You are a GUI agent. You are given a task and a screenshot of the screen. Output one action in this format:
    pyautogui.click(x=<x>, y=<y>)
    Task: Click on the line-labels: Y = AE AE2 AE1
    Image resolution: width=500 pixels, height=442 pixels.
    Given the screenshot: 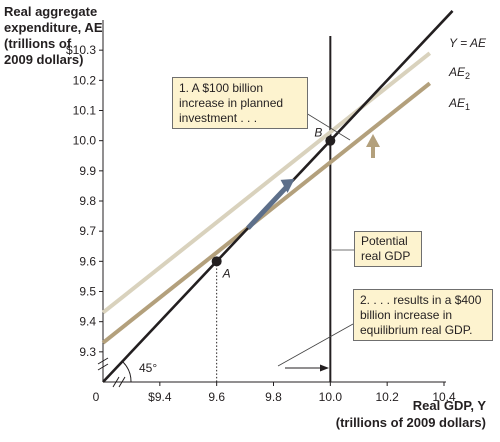 What is the action you would take?
    pyautogui.click(x=467, y=74)
    